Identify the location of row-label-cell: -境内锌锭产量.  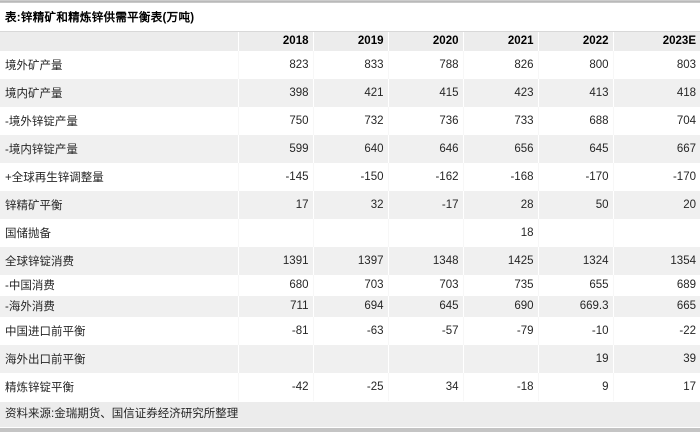
(41, 149).